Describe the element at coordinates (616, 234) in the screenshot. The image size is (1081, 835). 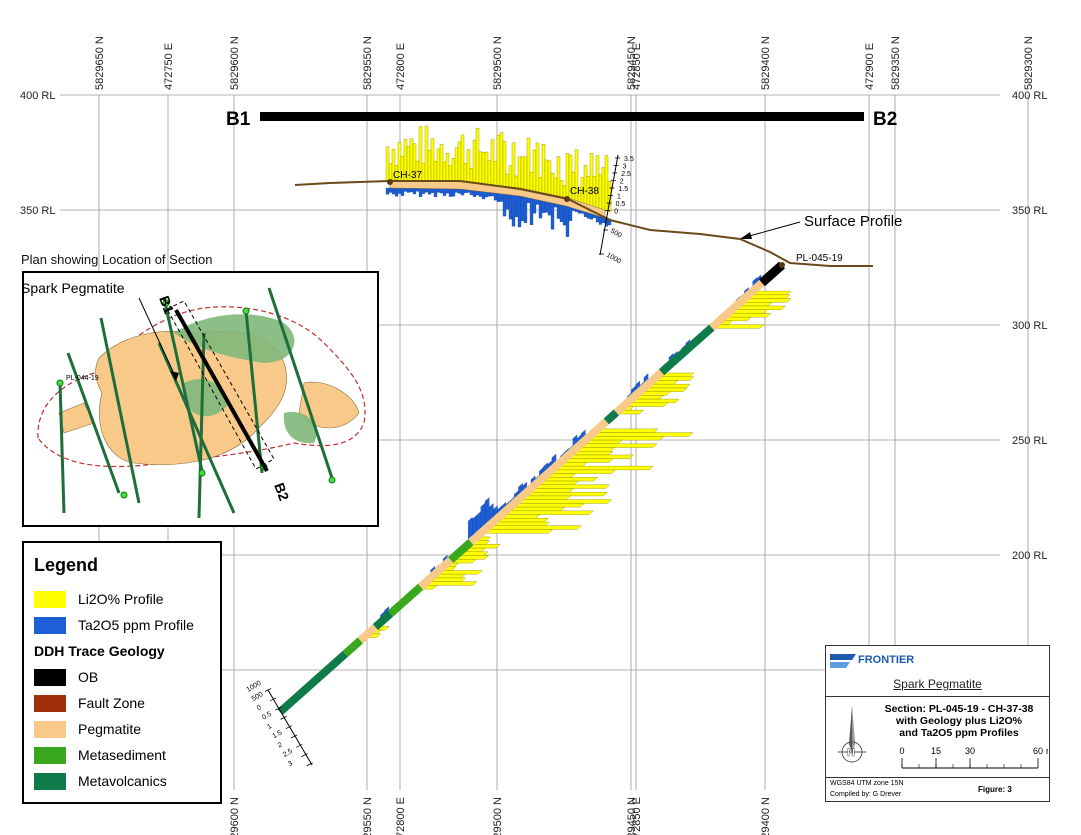
I see `ch-scale-label: 500` at that location.